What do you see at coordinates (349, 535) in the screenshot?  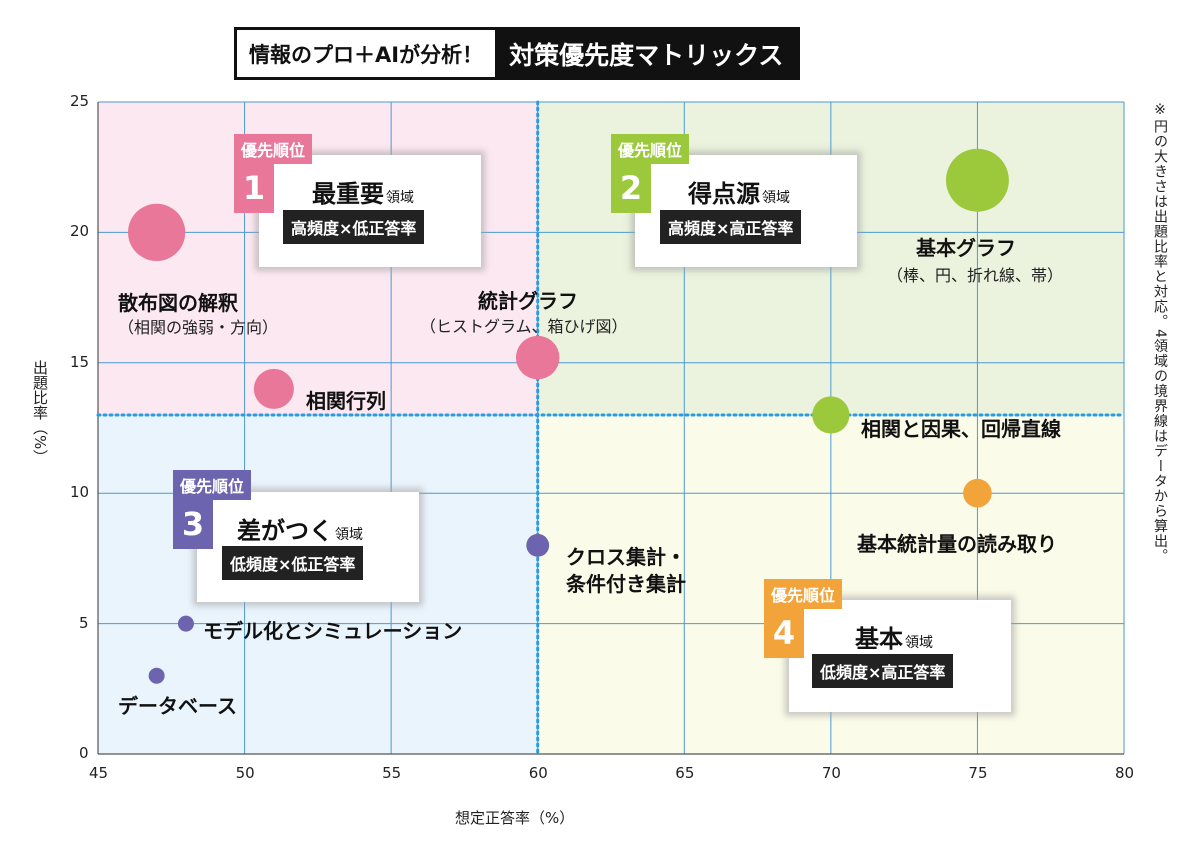 I see `quadrant-suffix-3: 領域` at bounding box center [349, 535].